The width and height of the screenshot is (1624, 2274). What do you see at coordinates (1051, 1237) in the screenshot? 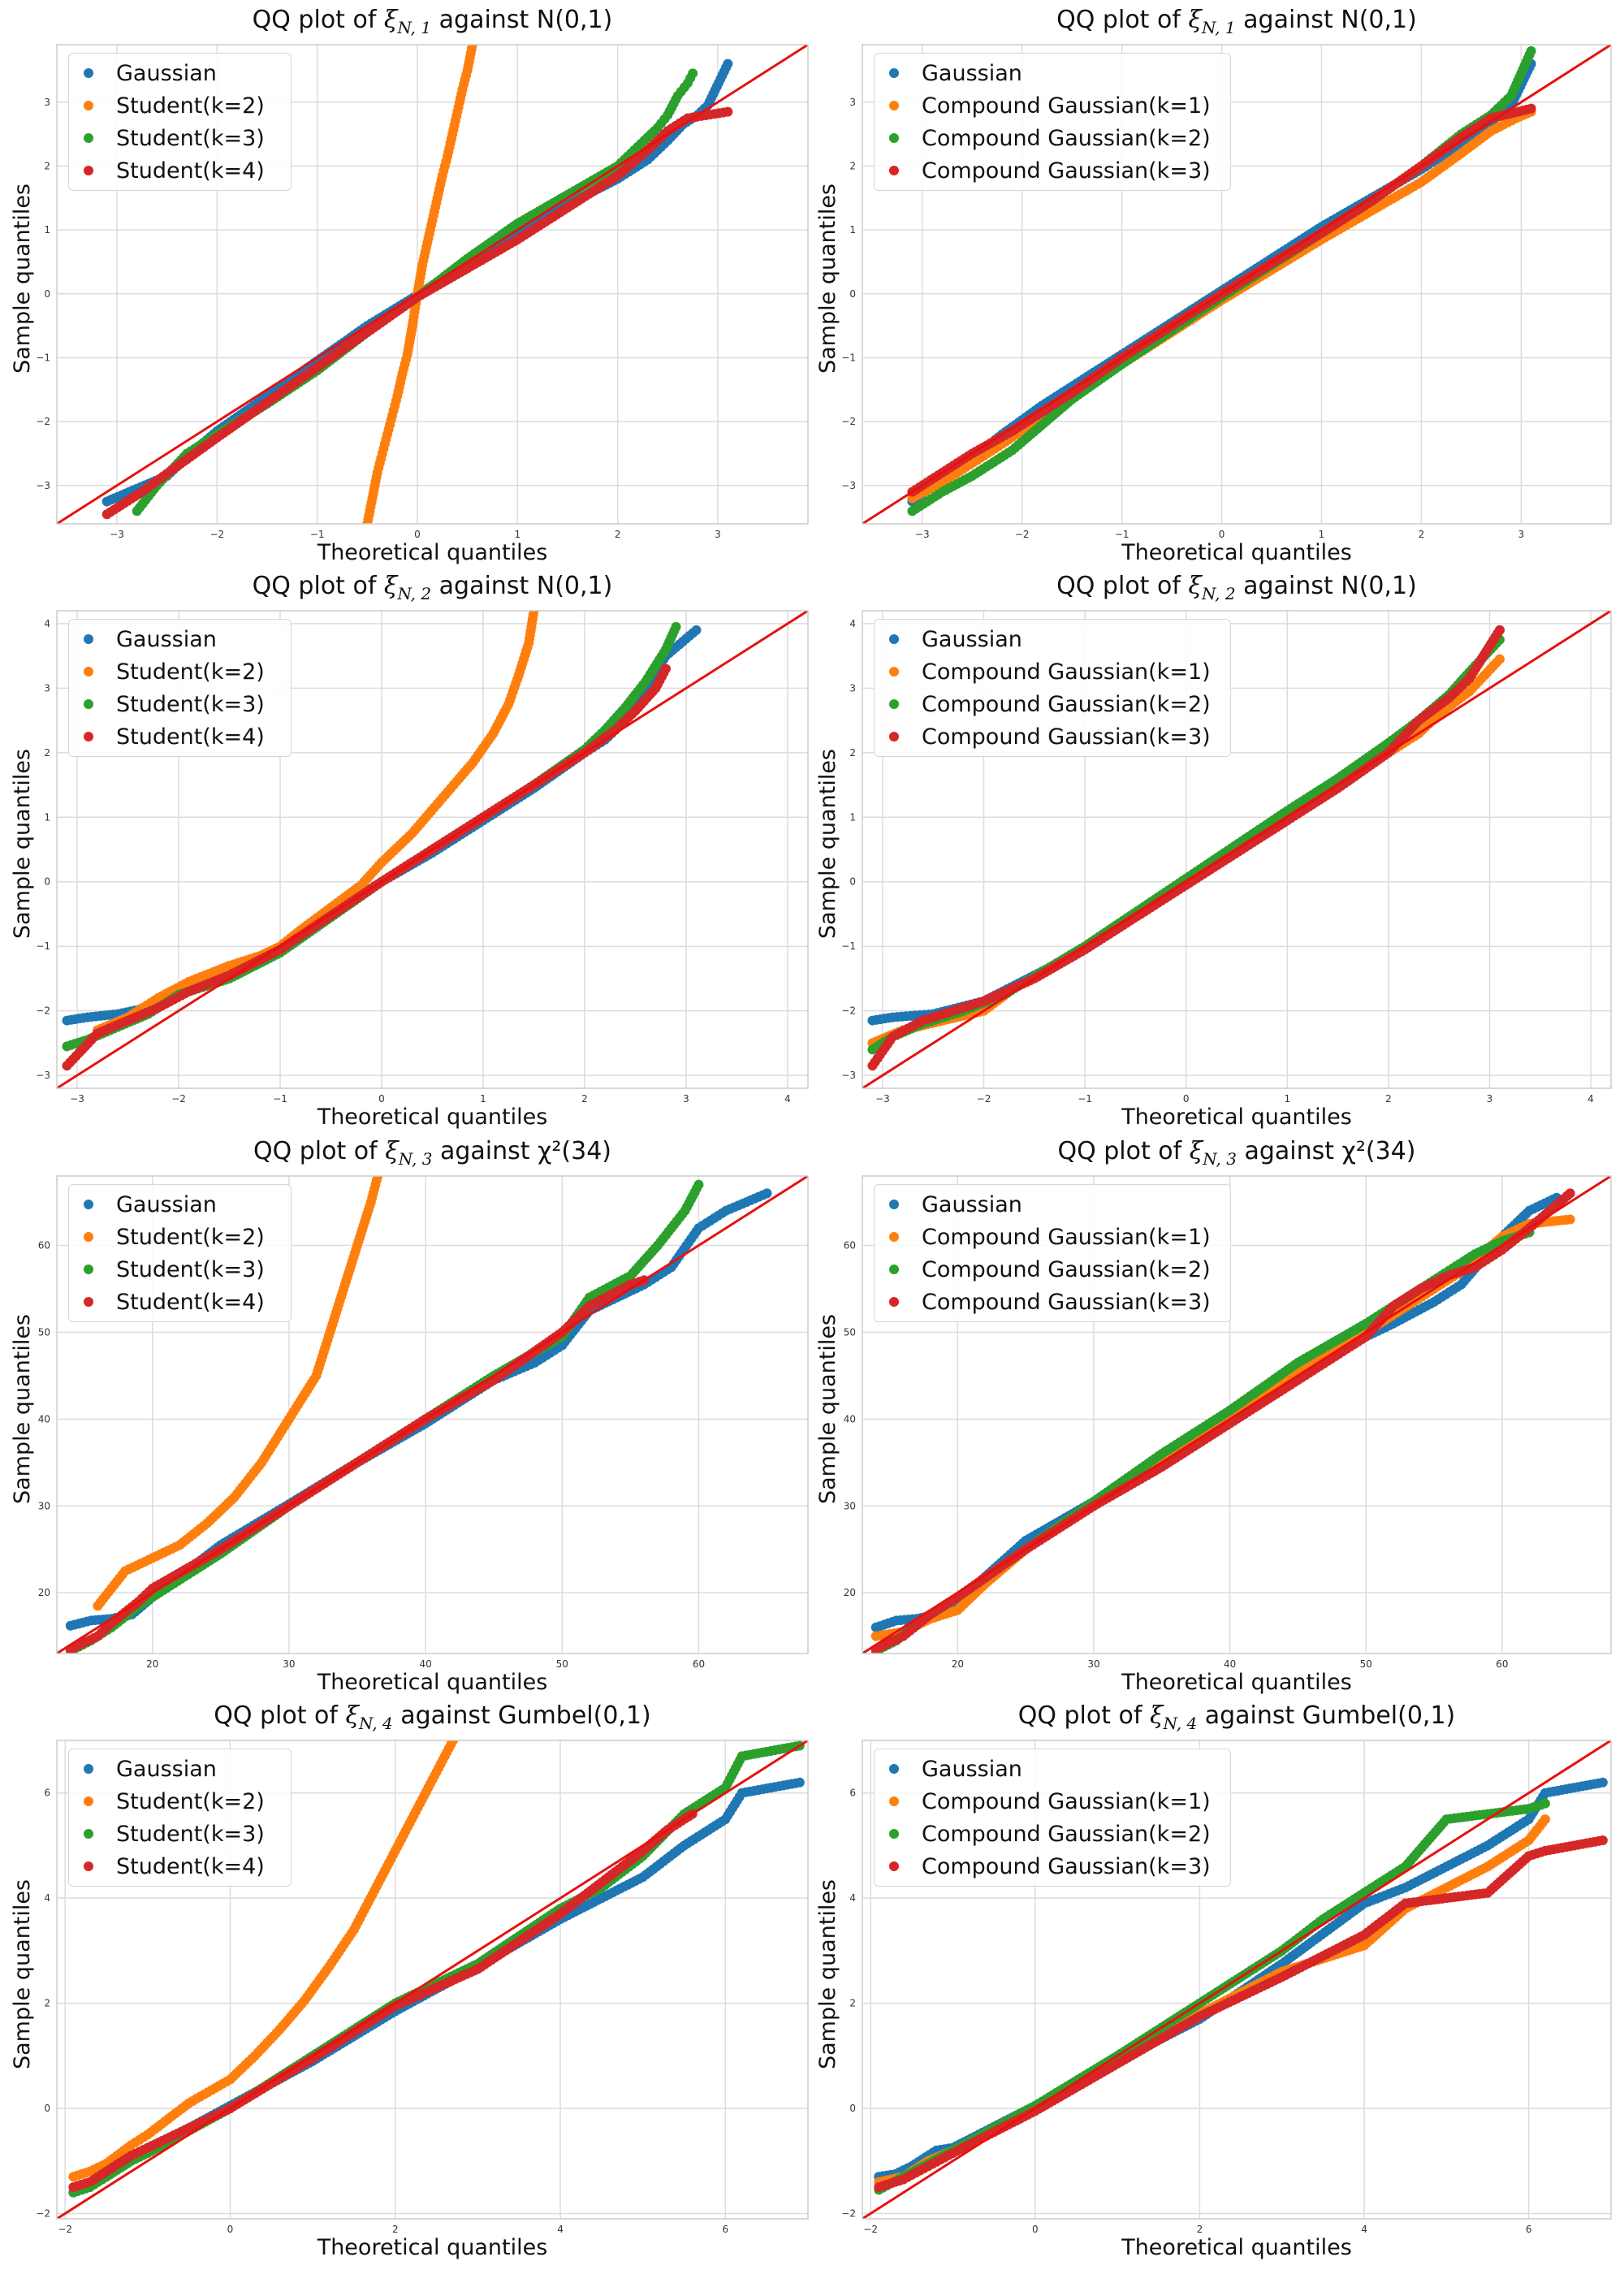
I see `legend-item: Compound Gaussian(k=1)` at bounding box center [1051, 1237].